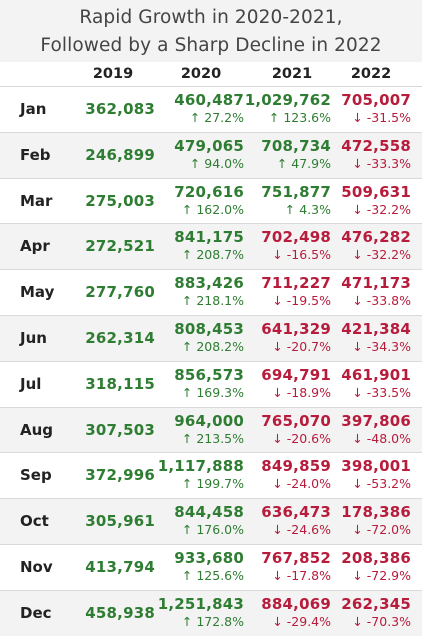 This screenshot has height=638, width=422. What do you see at coordinates (34, 521) in the screenshot?
I see `month-label: Oct` at bounding box center [34, 521].